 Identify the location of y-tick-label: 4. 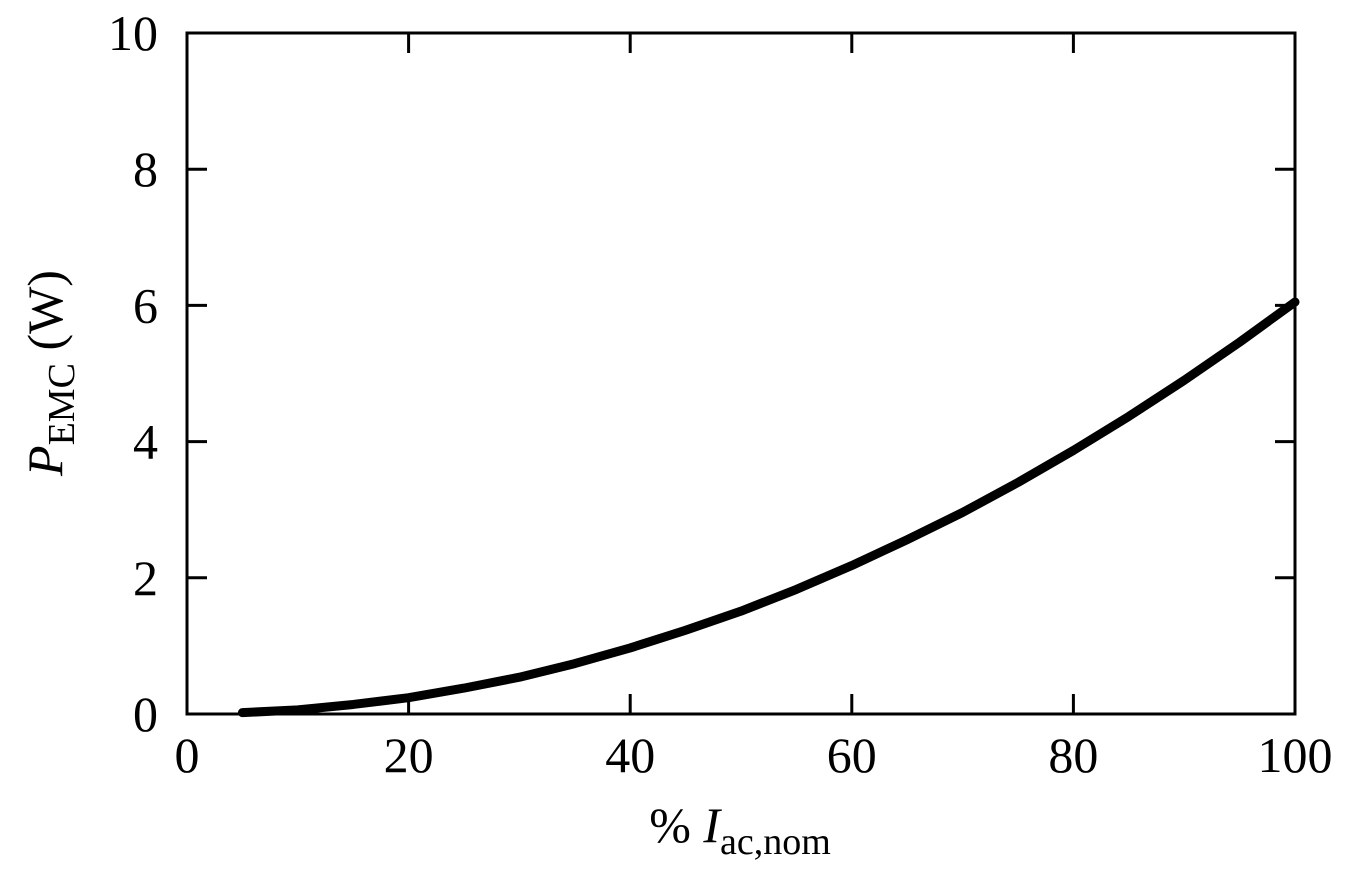
(145, 442).